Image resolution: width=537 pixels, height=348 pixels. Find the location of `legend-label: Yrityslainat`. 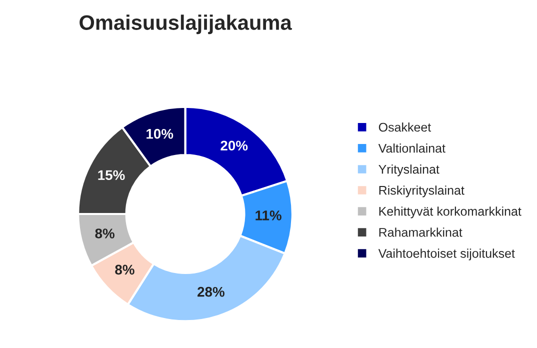

legend-label: Yrityslainat is located at coordinates (409, 170).